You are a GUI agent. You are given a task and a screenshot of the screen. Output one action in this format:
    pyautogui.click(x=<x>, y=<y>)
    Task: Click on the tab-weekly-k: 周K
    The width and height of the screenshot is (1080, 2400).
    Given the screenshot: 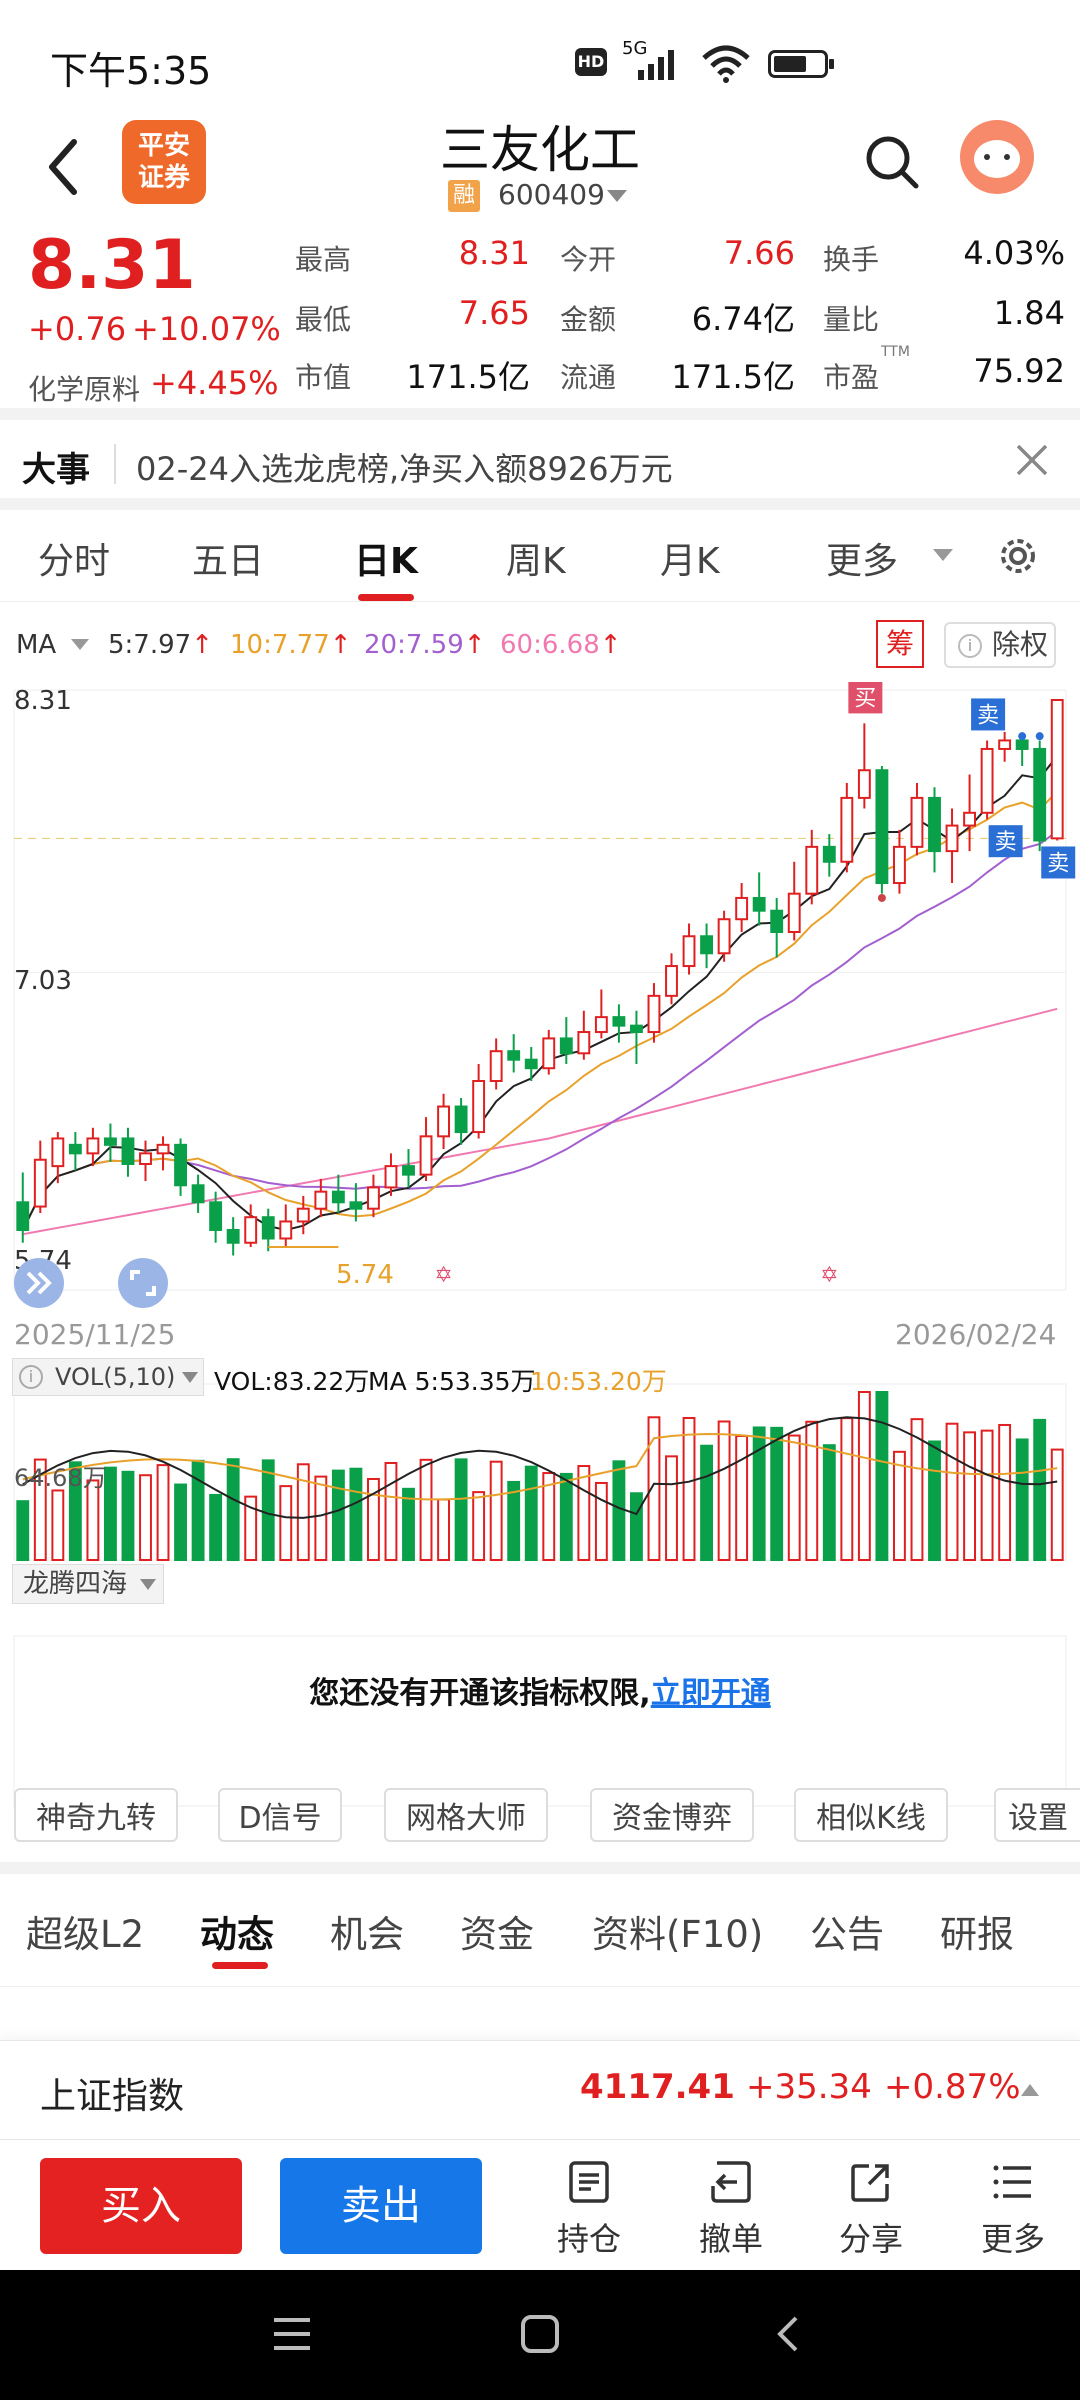 What is the action you would take?
    pyautogui.click(x=536, y=561)
    